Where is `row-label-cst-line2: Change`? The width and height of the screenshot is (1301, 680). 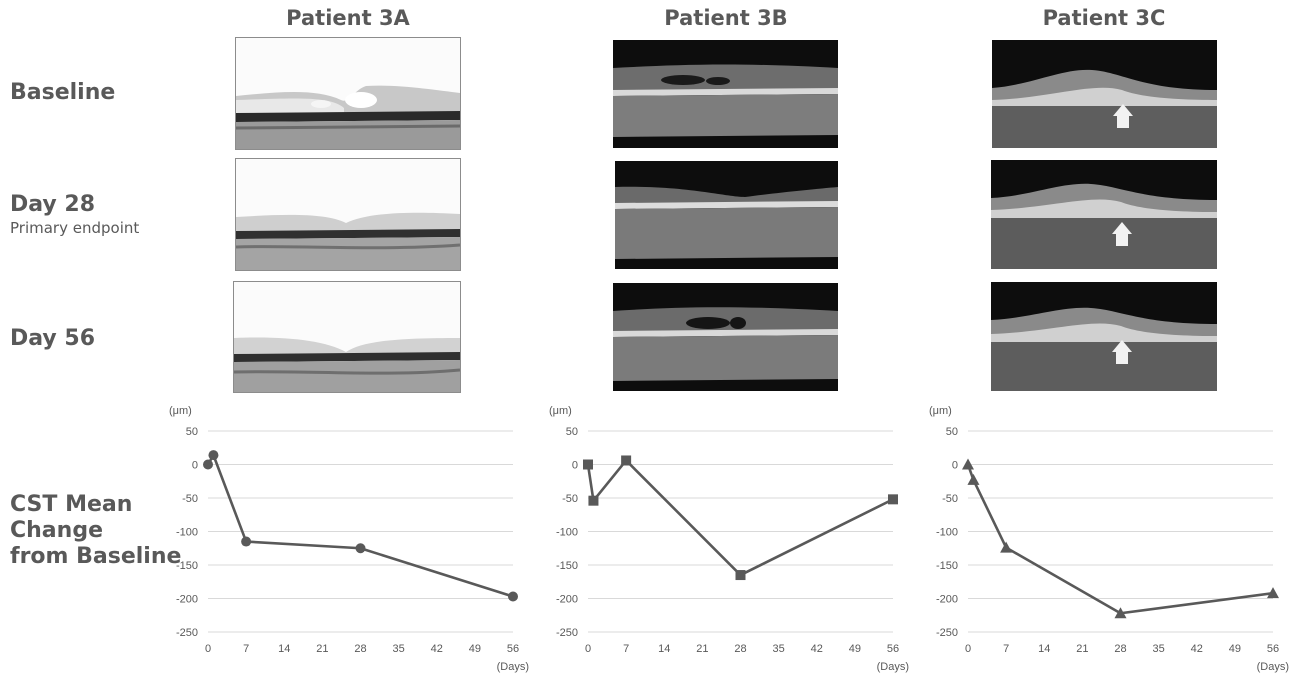
row-label-cst-line2: Change is located at coordinates (56, 530).